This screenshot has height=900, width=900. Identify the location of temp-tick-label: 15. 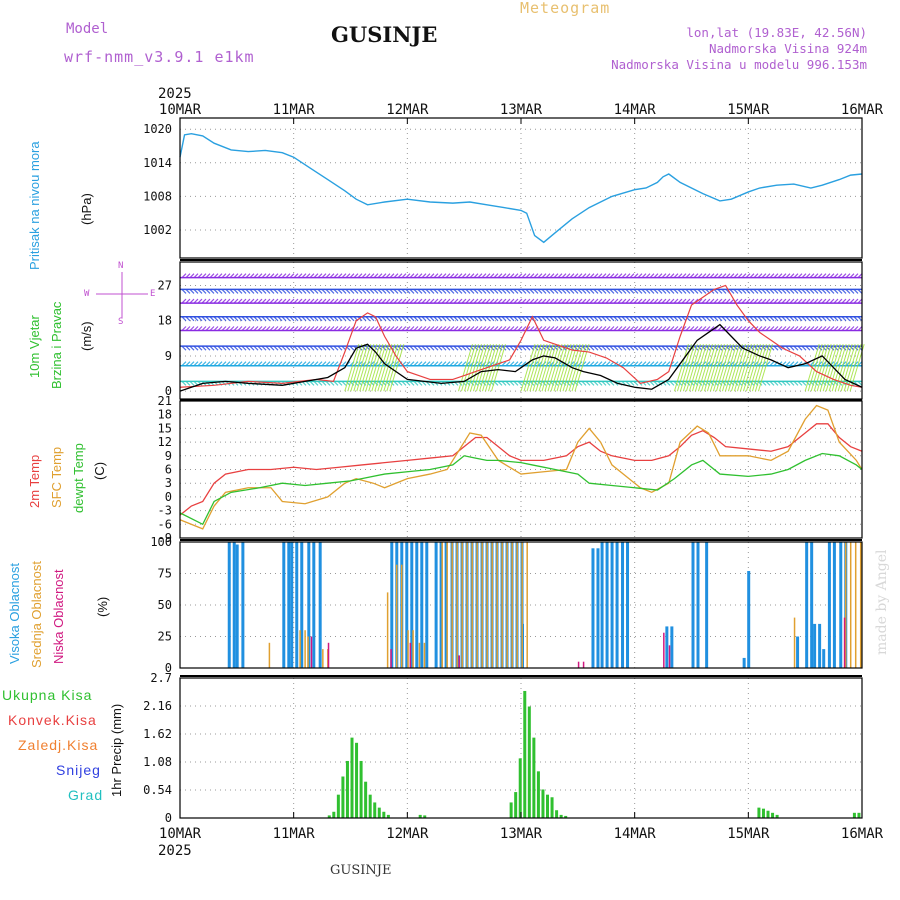
(165, 428).